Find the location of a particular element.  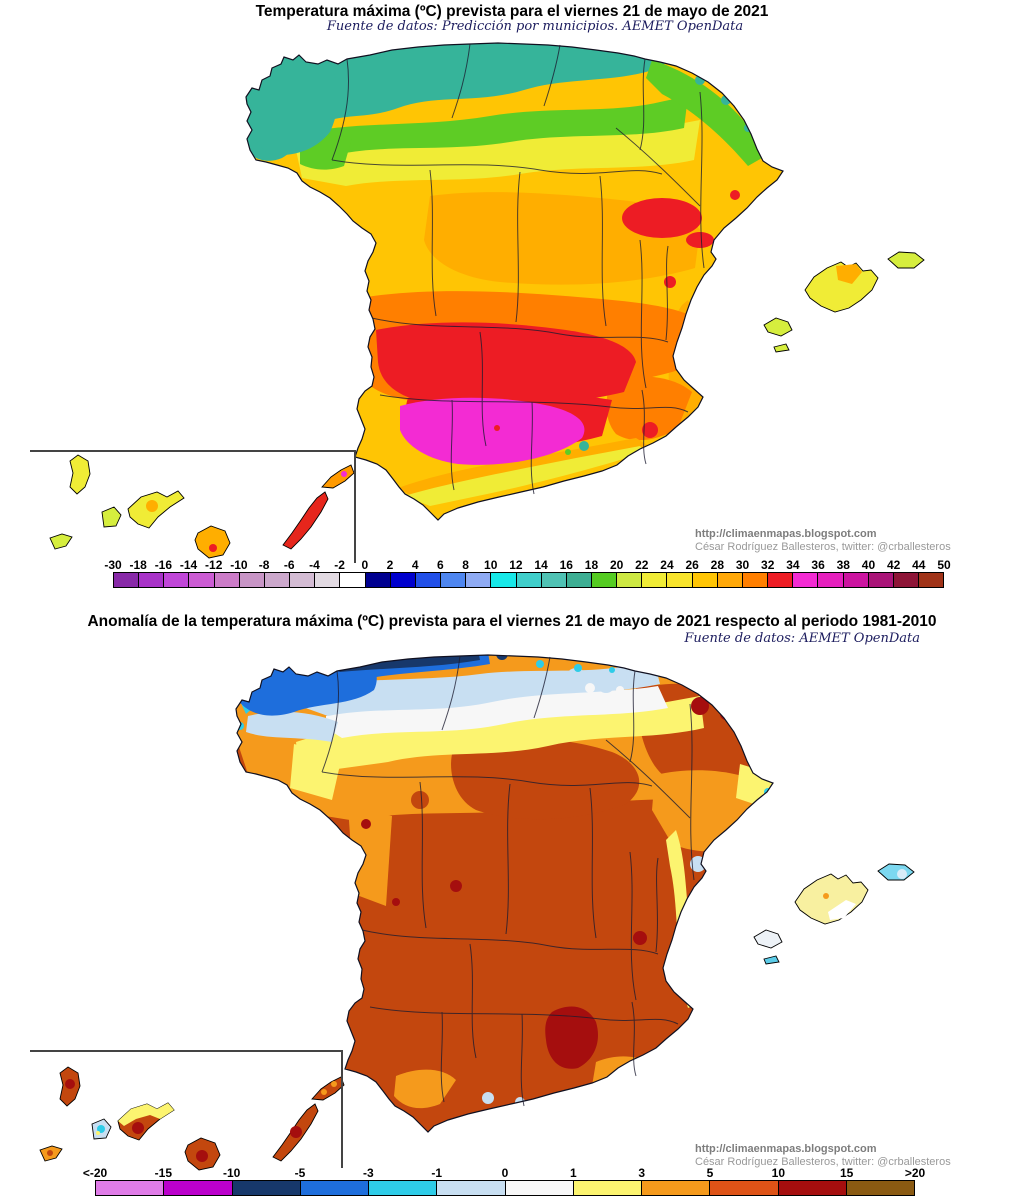

bottom-scale-cells is located at coordinates (505, 1188).